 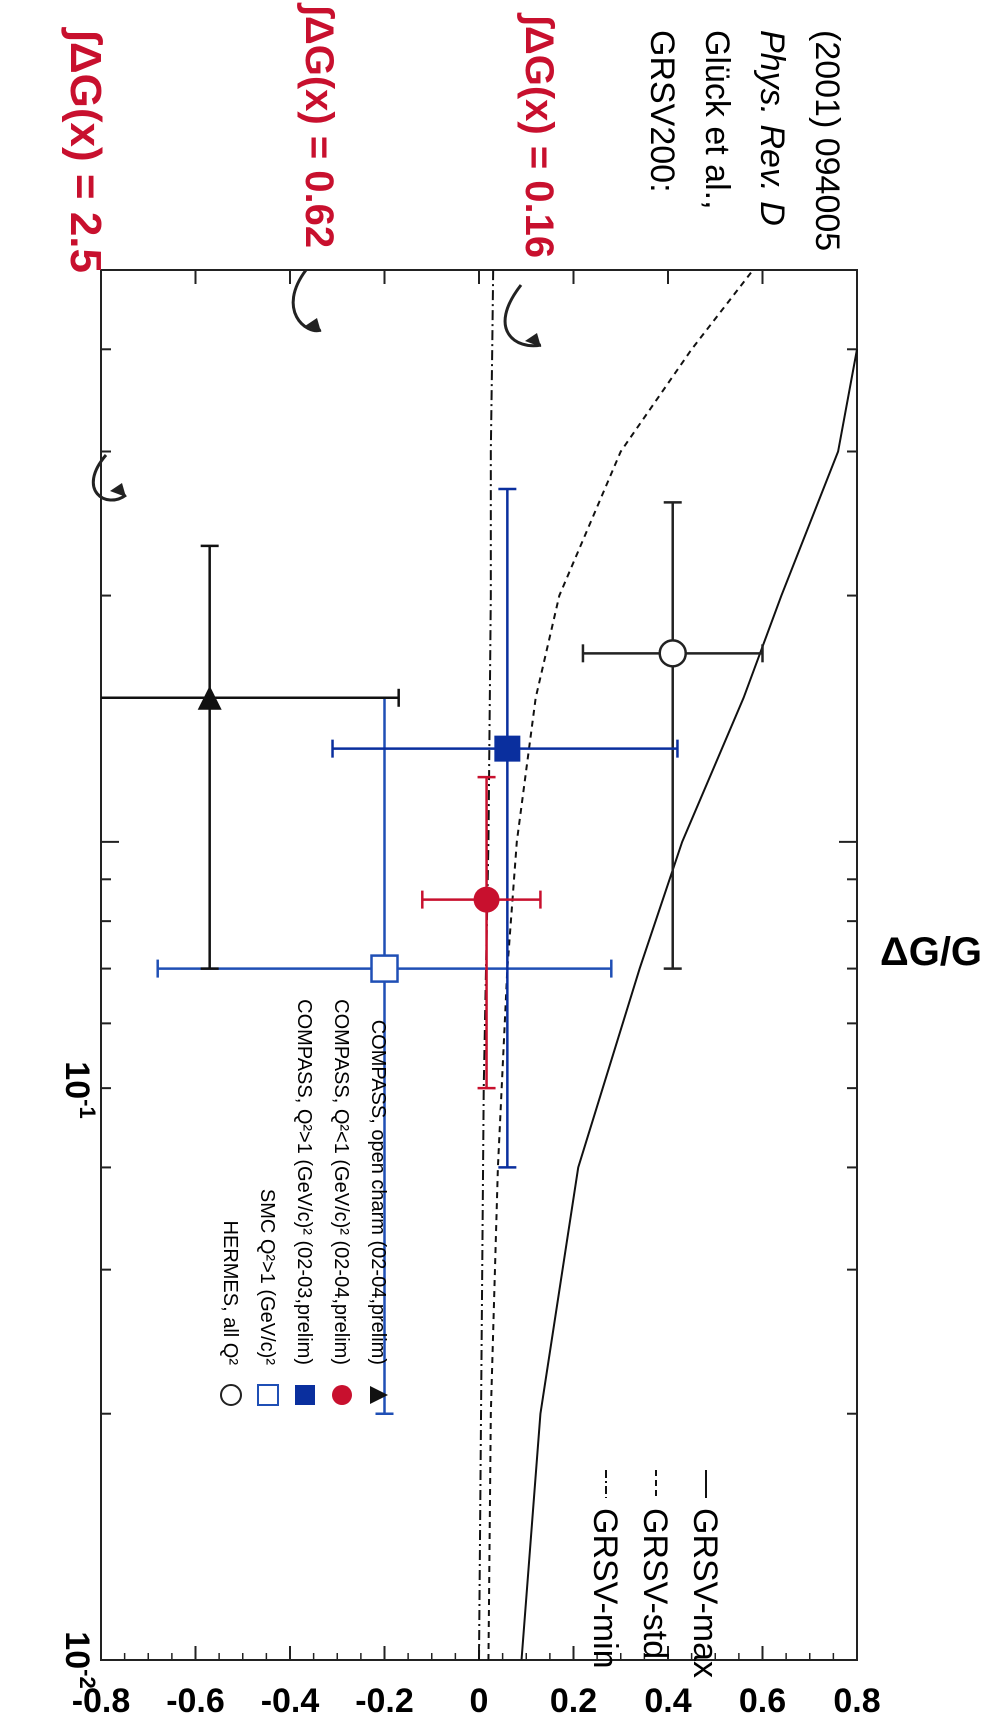 I want to click on marker-hermes, so click(x=672, y=653).